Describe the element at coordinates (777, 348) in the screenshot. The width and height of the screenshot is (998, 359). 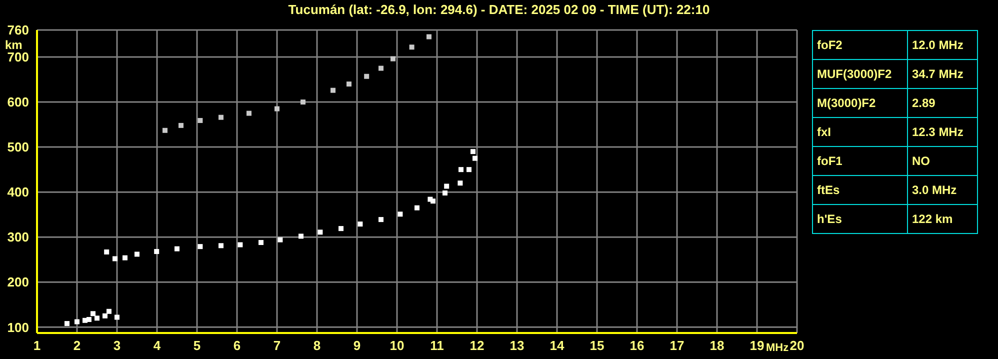
I see `x-axis-title: MHz` at that location.